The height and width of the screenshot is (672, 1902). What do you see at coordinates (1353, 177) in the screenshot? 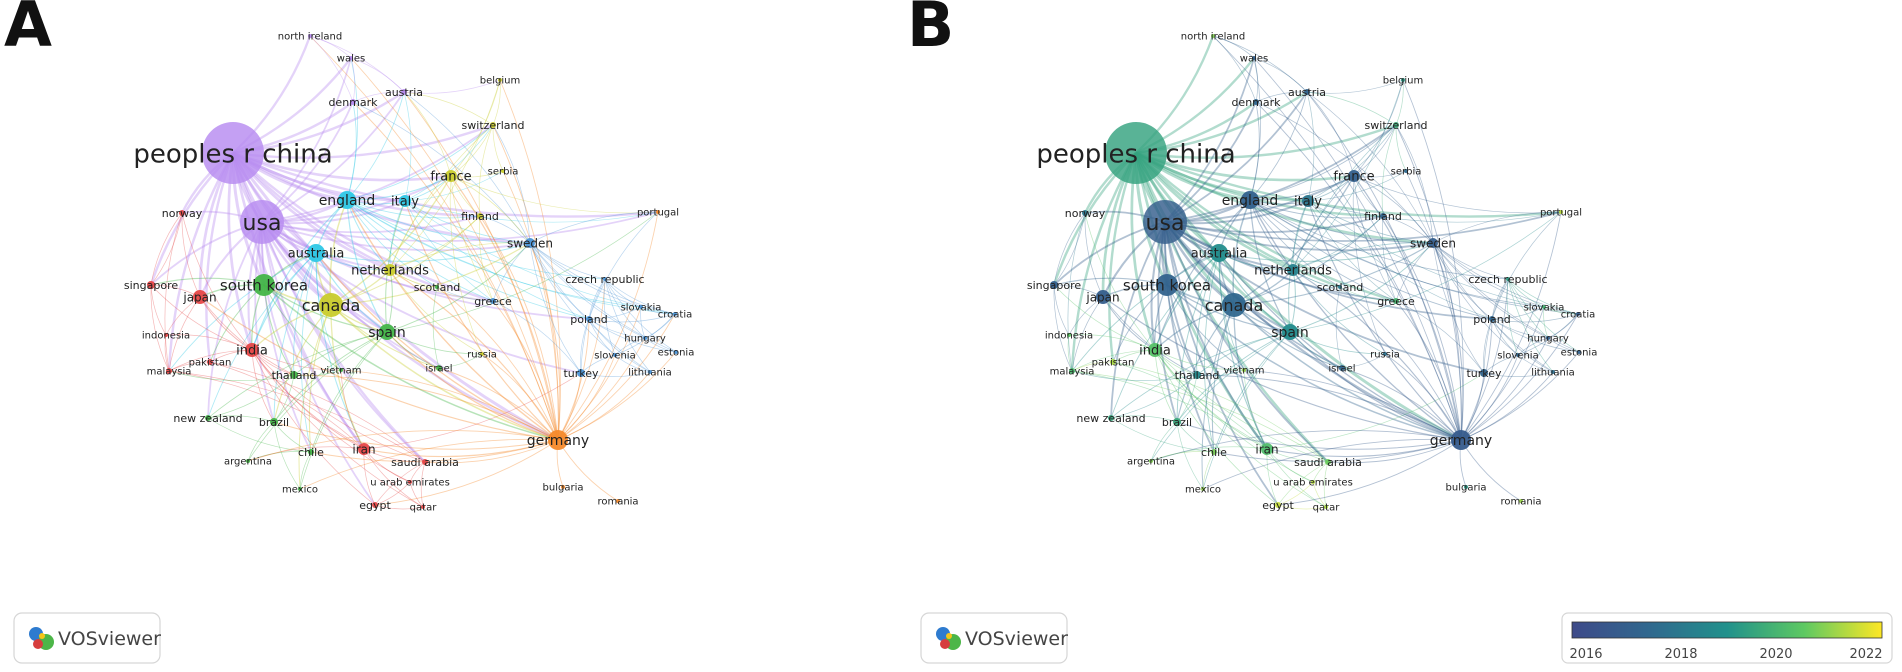
I see `node-label-france: france` at bounding box center [1353, 177].